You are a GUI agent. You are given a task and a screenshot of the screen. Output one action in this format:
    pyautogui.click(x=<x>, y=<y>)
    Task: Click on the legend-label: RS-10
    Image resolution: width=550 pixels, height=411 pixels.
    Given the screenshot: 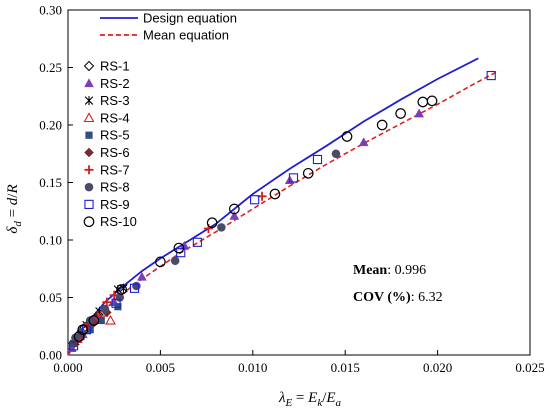 What is the action you would take?
    pyautogui.click(x=118, y=221)
    